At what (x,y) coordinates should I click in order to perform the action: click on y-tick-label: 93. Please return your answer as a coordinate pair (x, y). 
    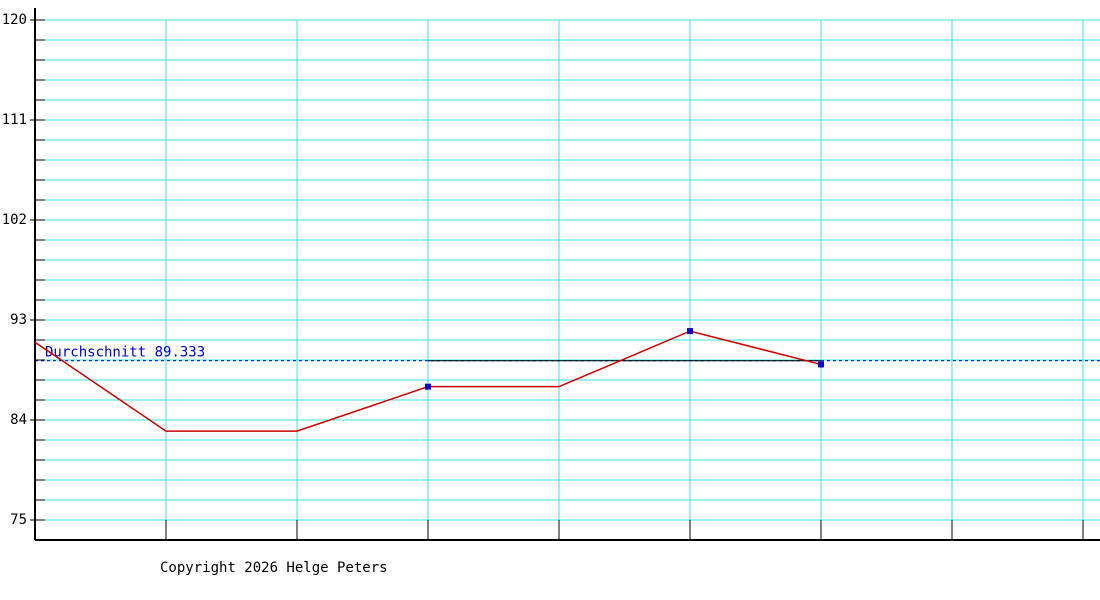
    Looking at the image, I should click on (18, 320).